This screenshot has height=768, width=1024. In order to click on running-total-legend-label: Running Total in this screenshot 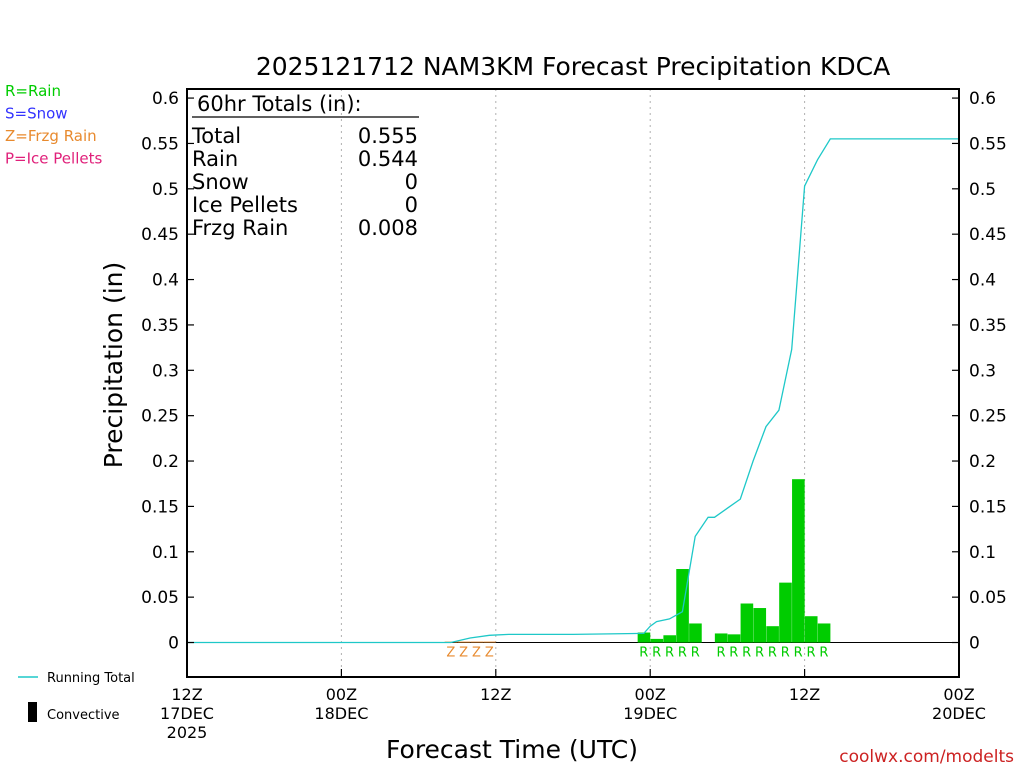, I will do `click(91, 678)`.